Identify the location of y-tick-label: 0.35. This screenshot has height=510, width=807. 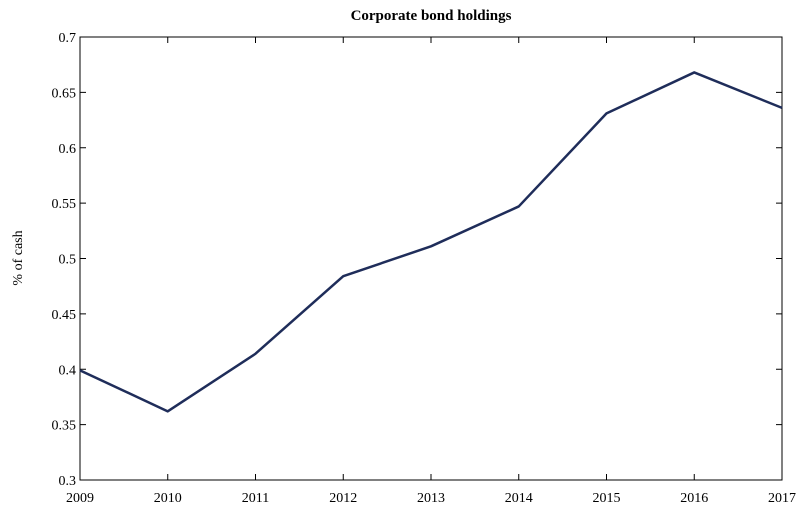
(64, 426).